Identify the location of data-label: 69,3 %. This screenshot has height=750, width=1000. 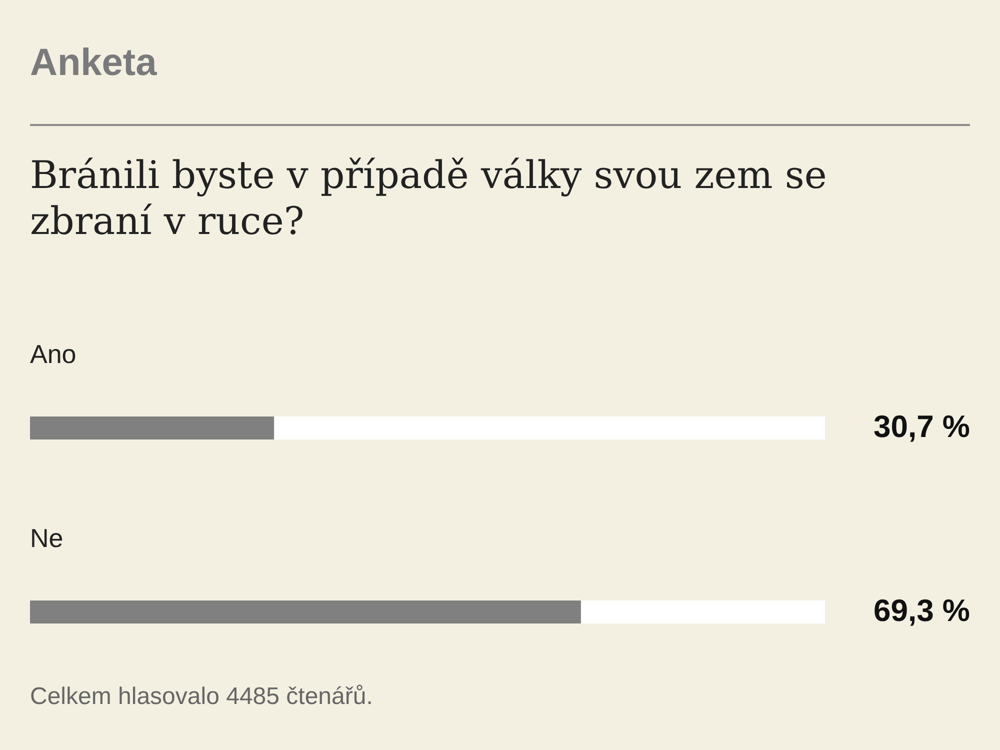
(921, 610).